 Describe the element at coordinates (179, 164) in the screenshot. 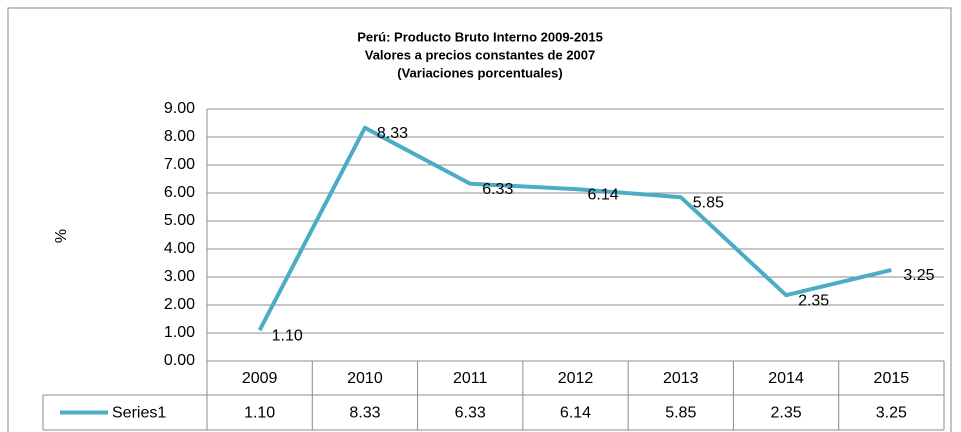

I see `y-tick-label: 7.00` at that location.